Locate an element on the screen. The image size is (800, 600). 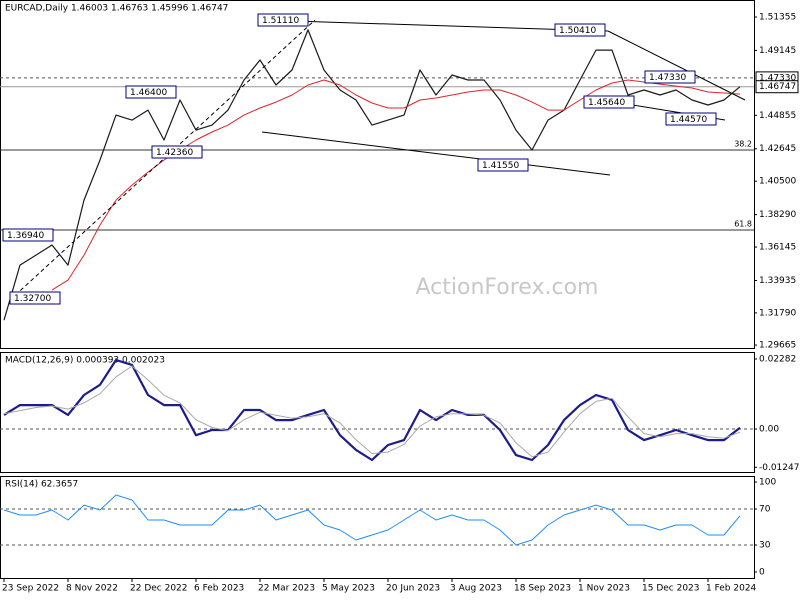
x-tick-label: 6 Feb 2023 is located at coordinates (219, 589).